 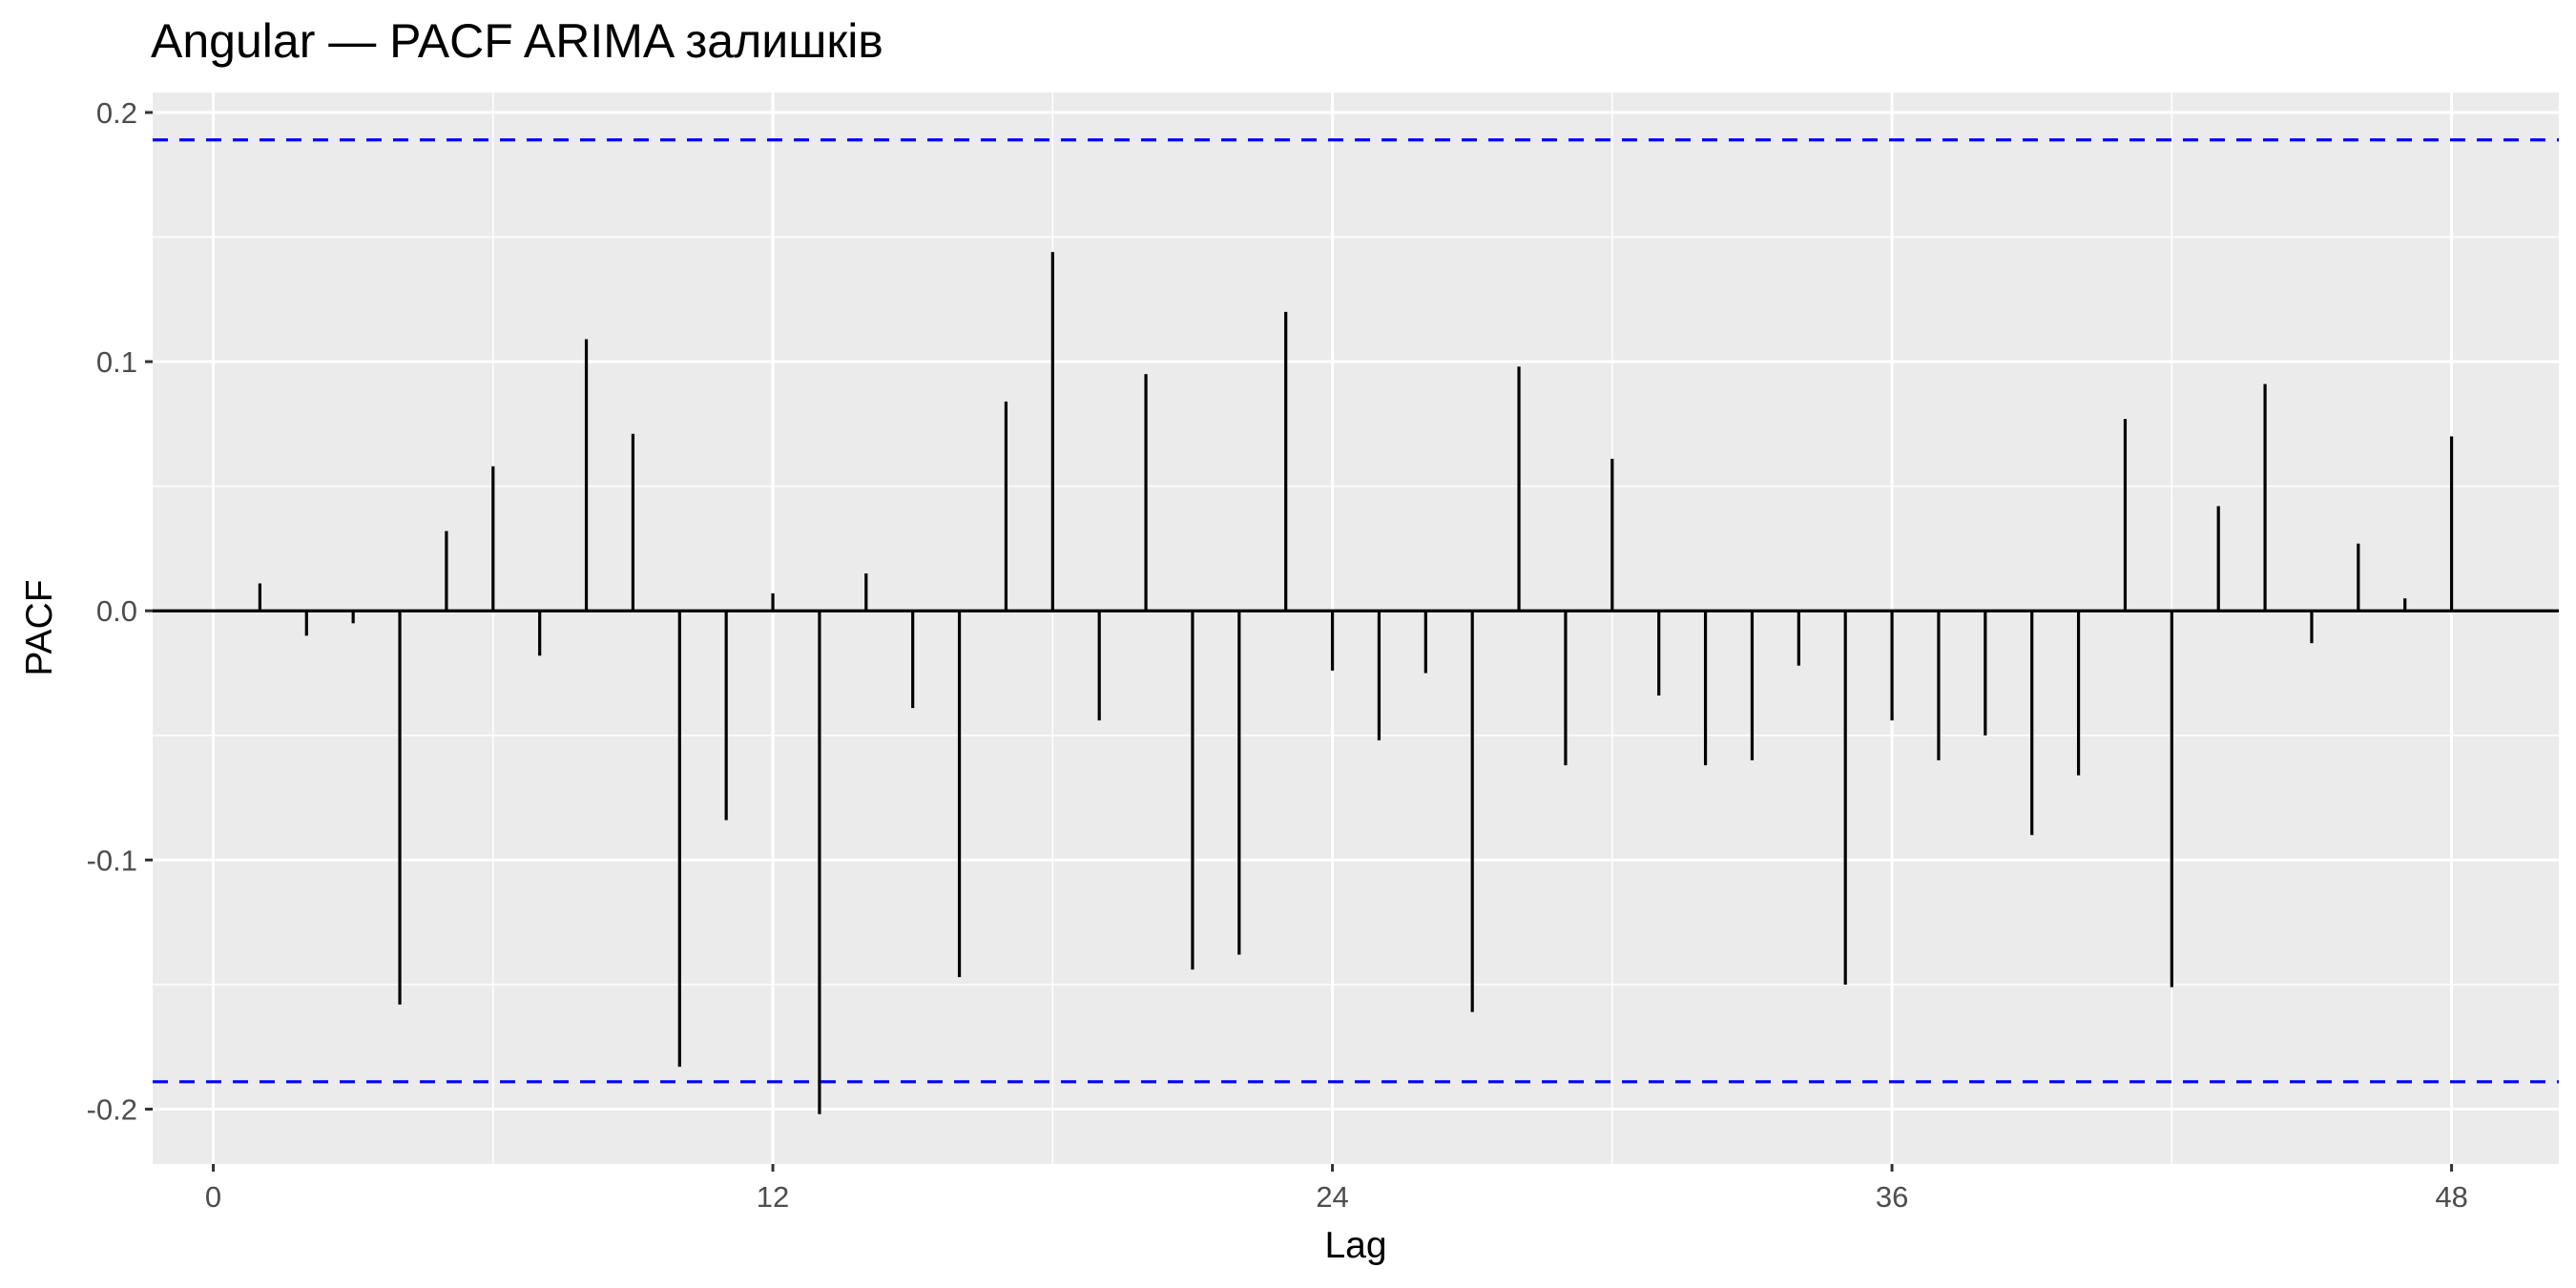 I want to click on y-tick-label: -0.2, so click(x=112, y=1110).